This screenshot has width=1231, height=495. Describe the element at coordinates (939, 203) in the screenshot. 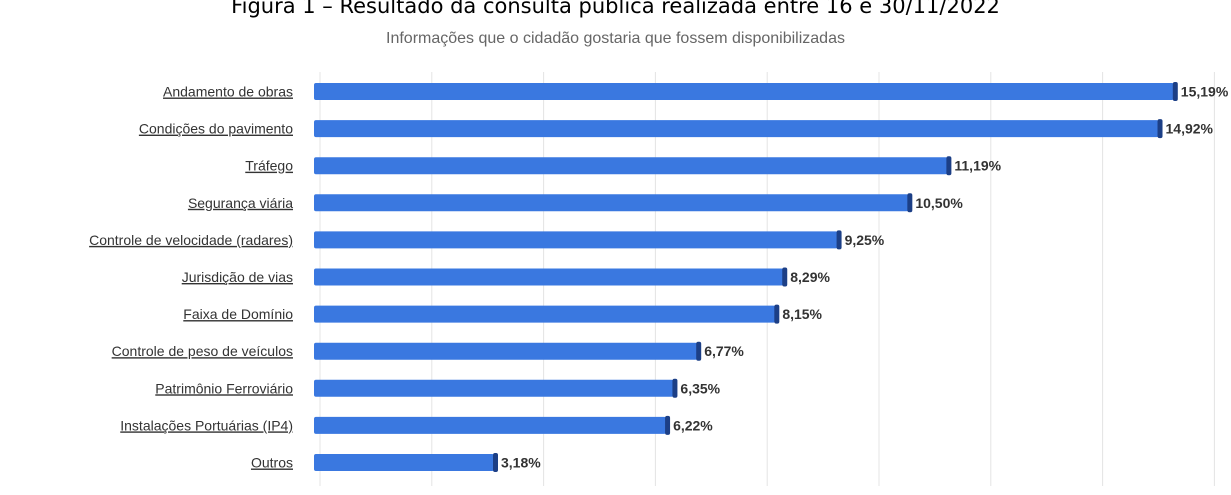

I see `value-label: 10,50%` at that location.